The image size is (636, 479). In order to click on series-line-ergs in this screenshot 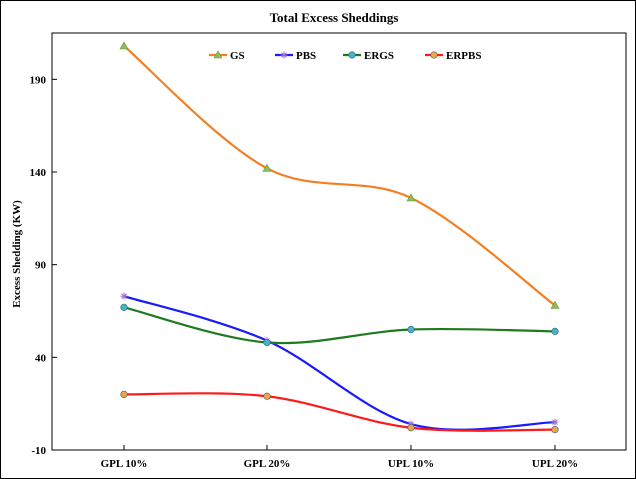, I will do `click(339, 325)`.